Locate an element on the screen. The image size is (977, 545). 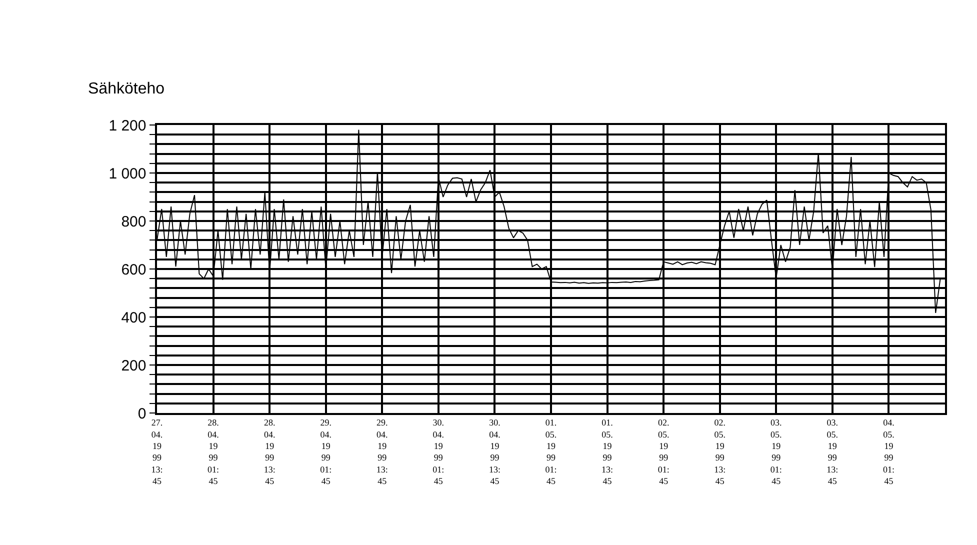
x-tick-label: 01. 05. 19 99 01: 45 is located at coordinates (551, 452).